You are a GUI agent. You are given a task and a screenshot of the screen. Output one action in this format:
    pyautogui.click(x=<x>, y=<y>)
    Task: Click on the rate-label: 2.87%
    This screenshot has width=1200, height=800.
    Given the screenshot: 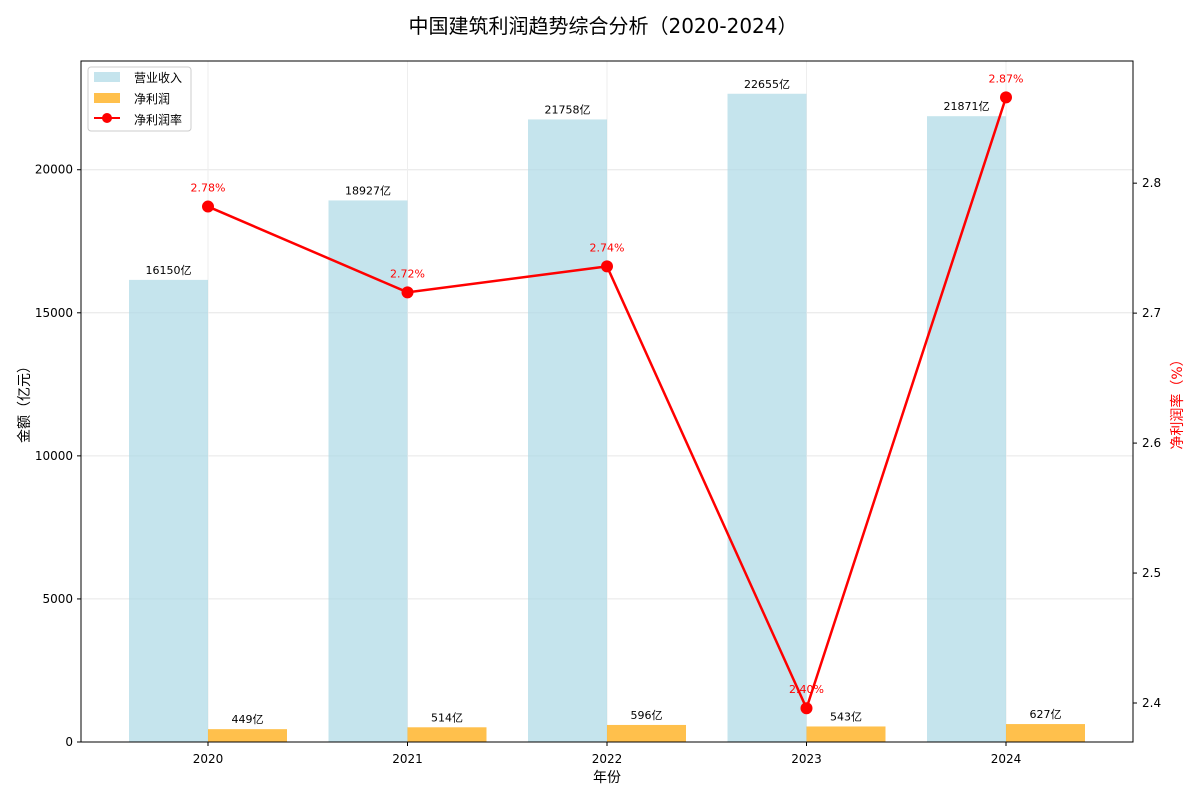 What is the action you would take?
    pyautogui.click(x=1006, y=78)
    